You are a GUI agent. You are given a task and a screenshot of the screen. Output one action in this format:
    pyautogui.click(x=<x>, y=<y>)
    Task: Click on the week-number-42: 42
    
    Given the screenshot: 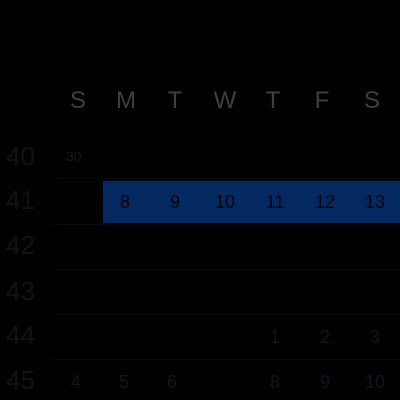 What is the action you would take?
    pyautogui.click(x=20, y=245)
    